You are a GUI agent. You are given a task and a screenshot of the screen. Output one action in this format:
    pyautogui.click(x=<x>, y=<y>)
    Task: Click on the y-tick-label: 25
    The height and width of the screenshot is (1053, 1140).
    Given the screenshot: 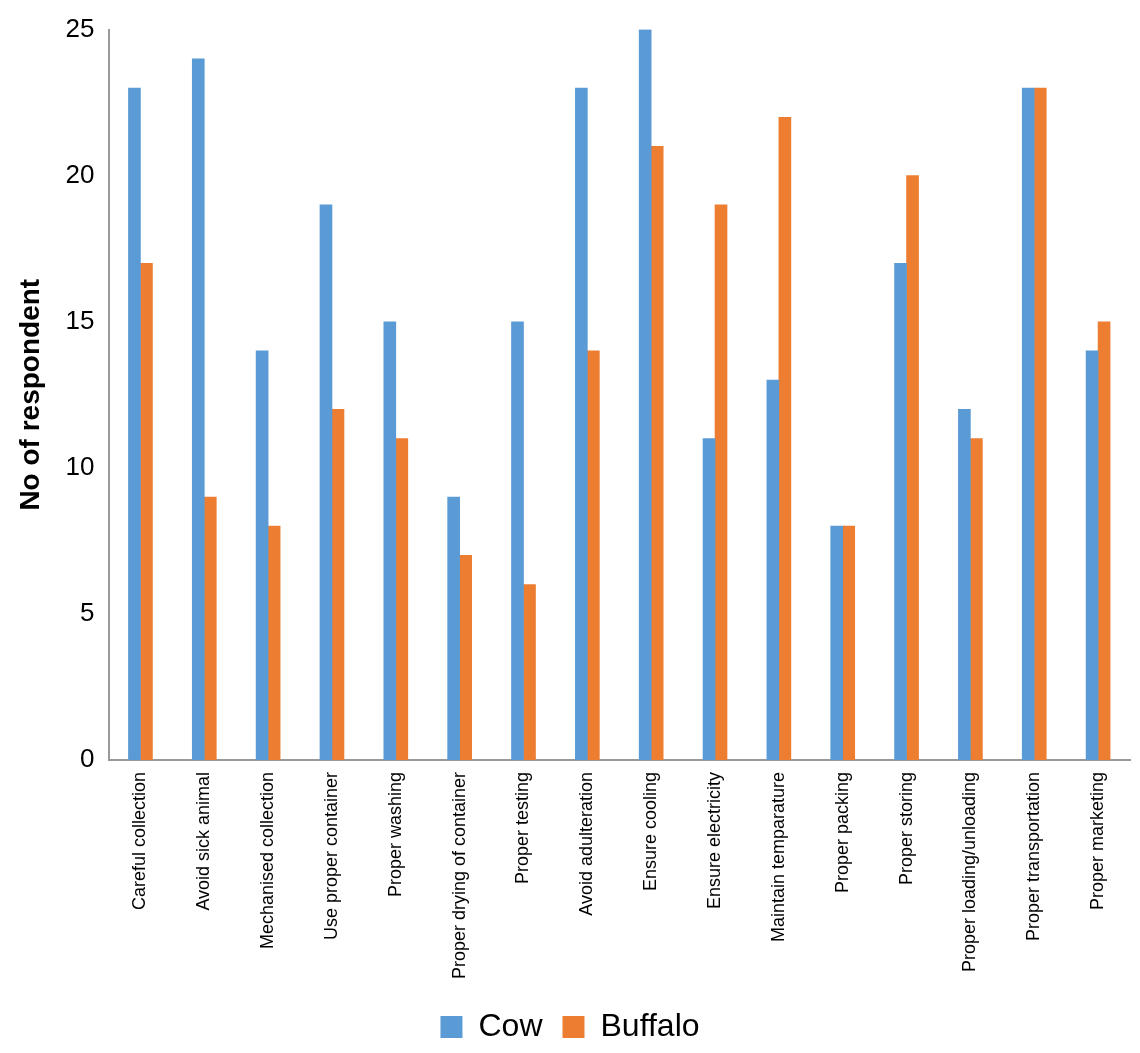 What is the action you would take?
    pyautogui.click(x=80, y=27)
    